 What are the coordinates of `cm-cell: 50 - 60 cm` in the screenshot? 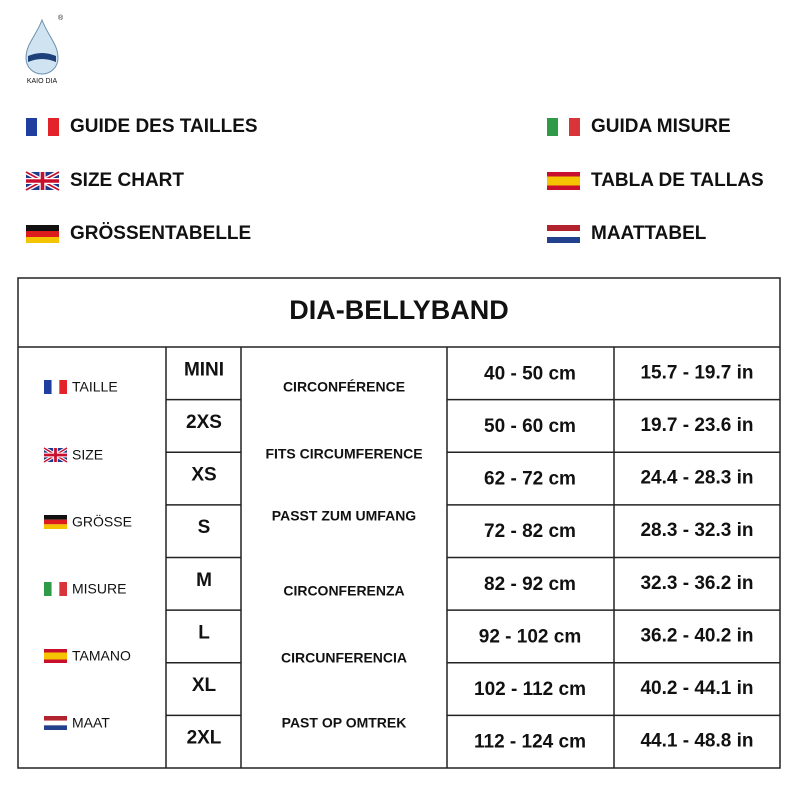 It's located at (530, 426).